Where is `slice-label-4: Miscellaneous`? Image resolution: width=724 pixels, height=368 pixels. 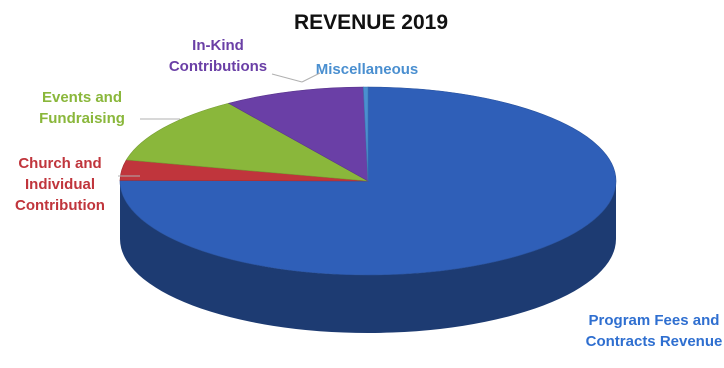 slice-label-4: Miscellaneous is located at coordinates (367, 69).